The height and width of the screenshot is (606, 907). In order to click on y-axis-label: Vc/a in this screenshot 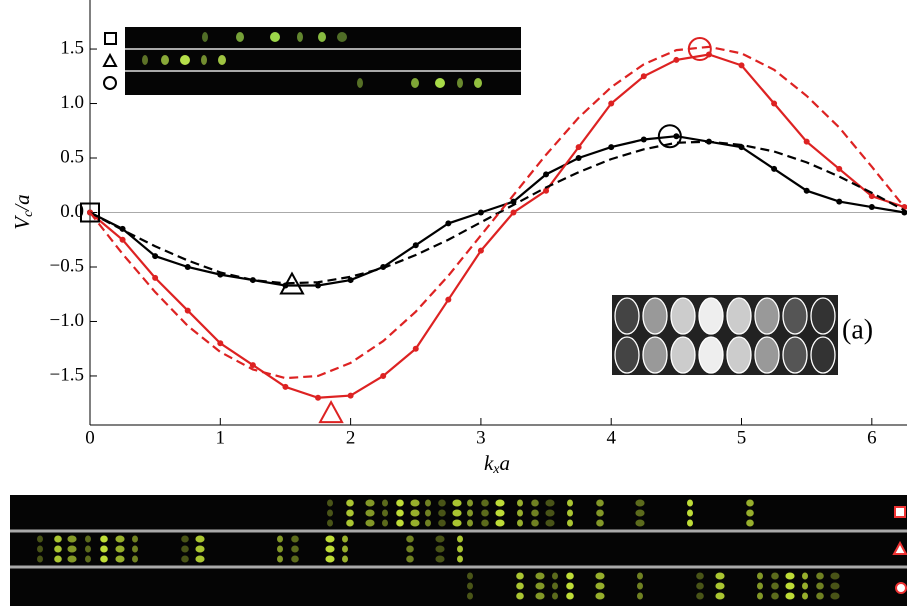, I will do `click(23, 211)`.